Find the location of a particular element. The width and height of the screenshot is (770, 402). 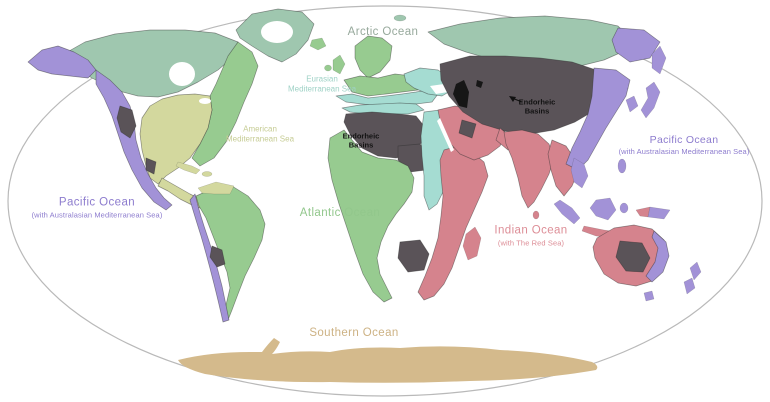

label-pacific-east-sub: (with Australasian Mediterranean Sea) is located at coordinates (684, 151).